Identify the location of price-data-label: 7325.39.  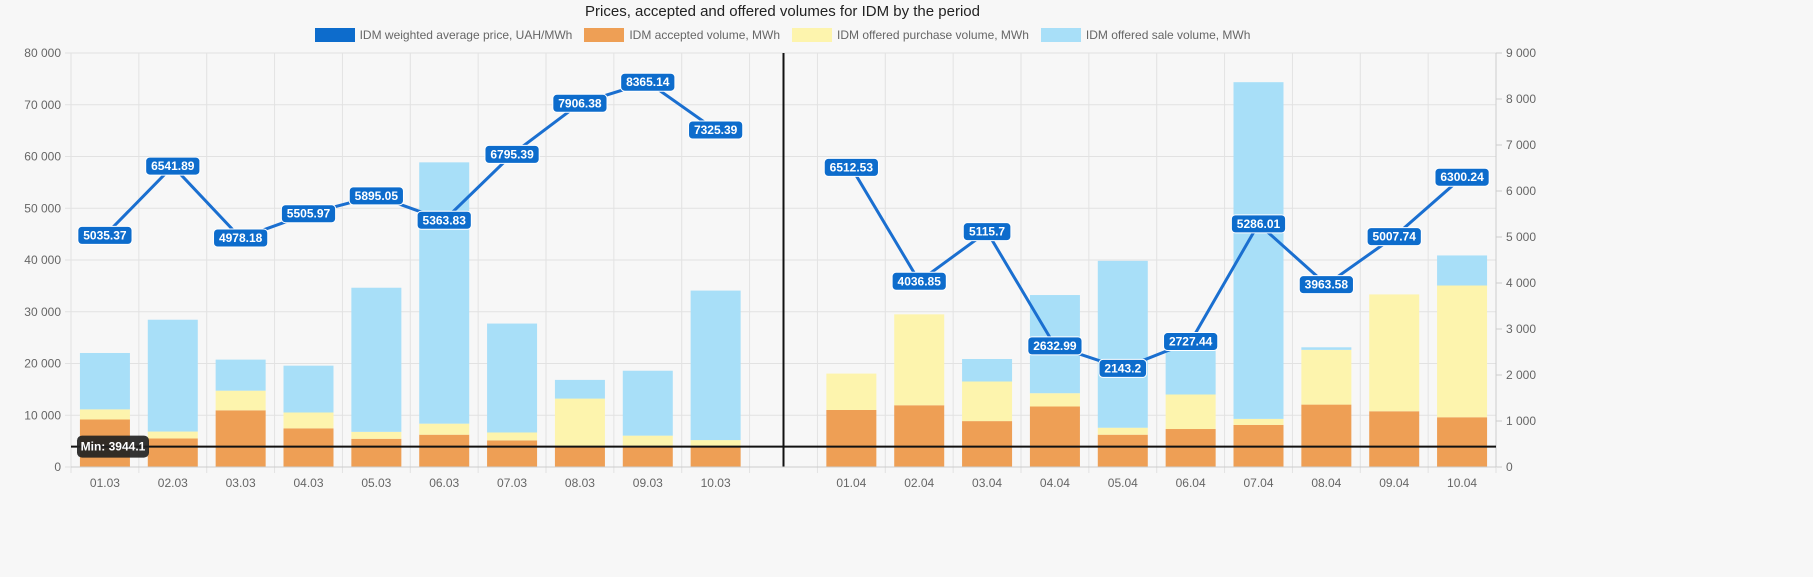
(716, 130).